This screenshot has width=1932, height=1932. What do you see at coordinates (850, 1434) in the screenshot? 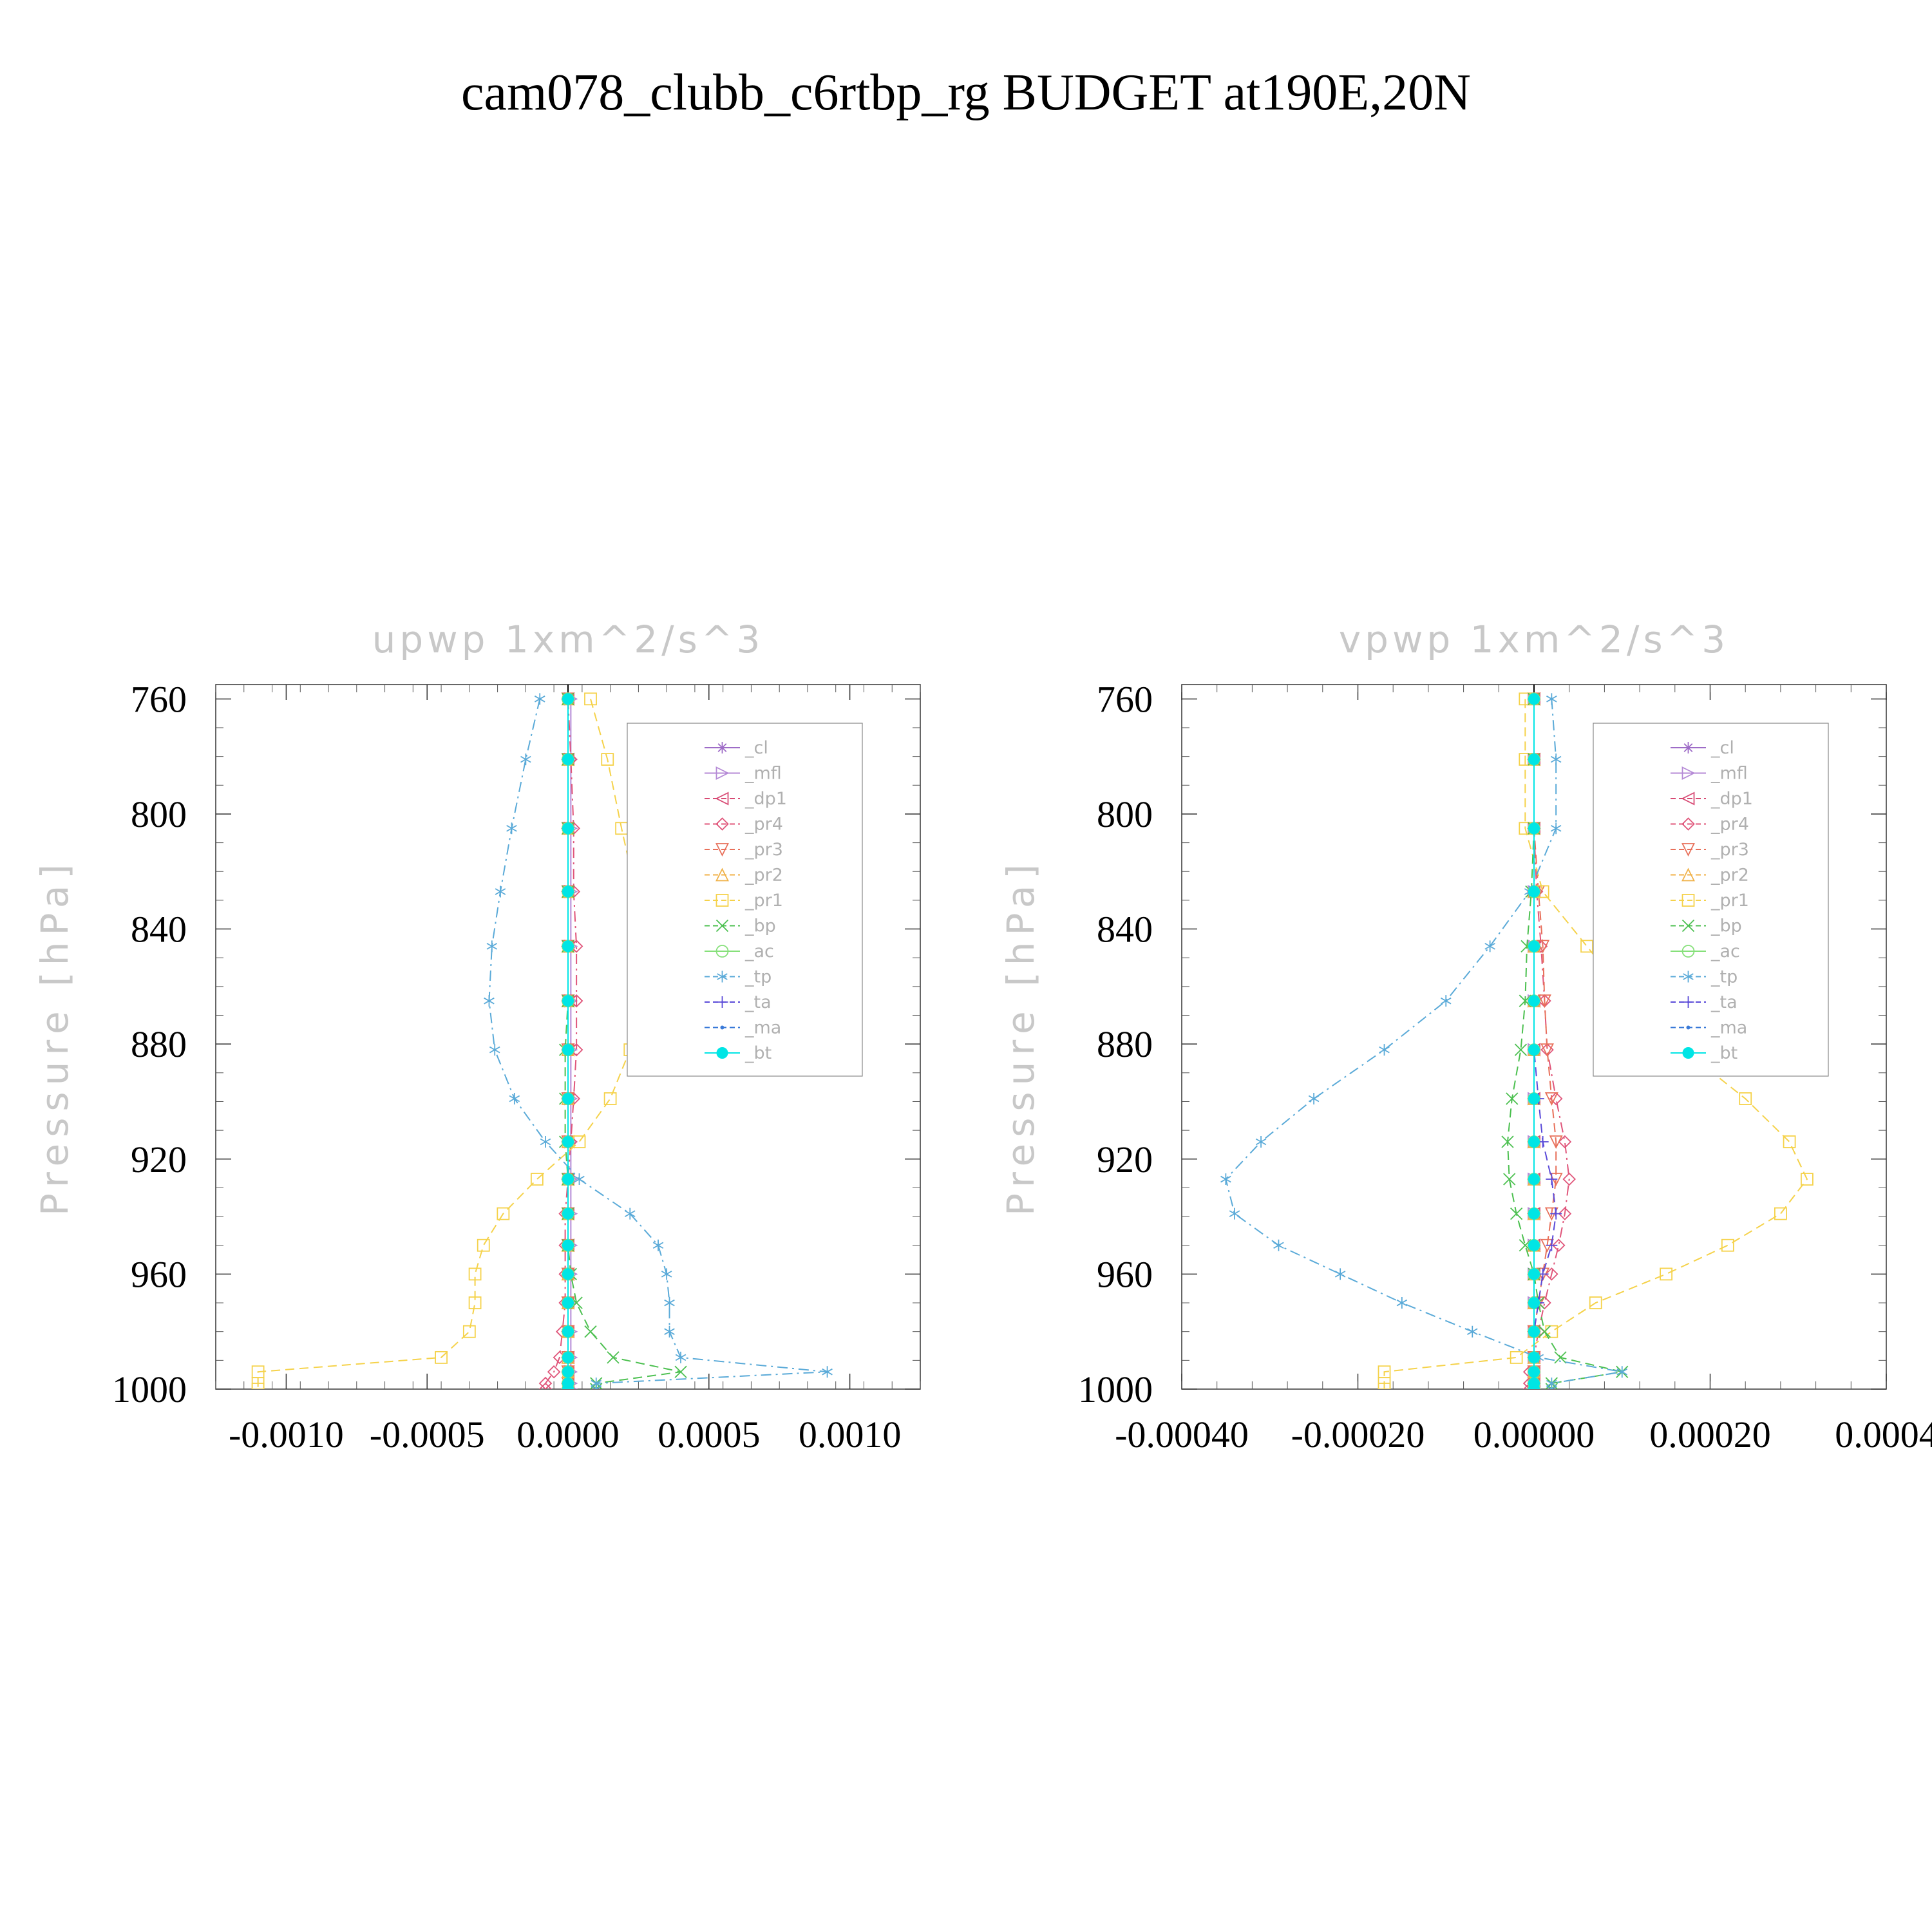
I see `x-tick-label: 0.0010` at bounding box center [850, 1434].